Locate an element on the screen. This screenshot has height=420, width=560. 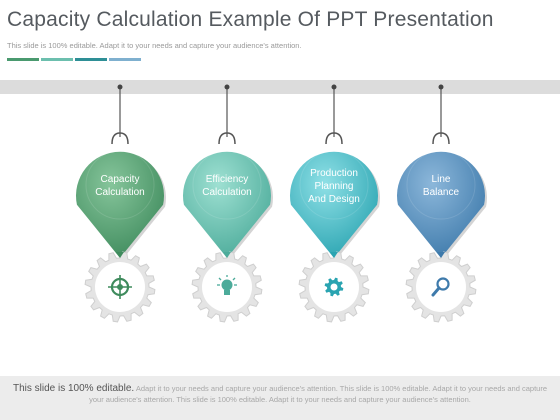
pin-label-2: Efficiency Calculation is located at coordinates (227, 186).